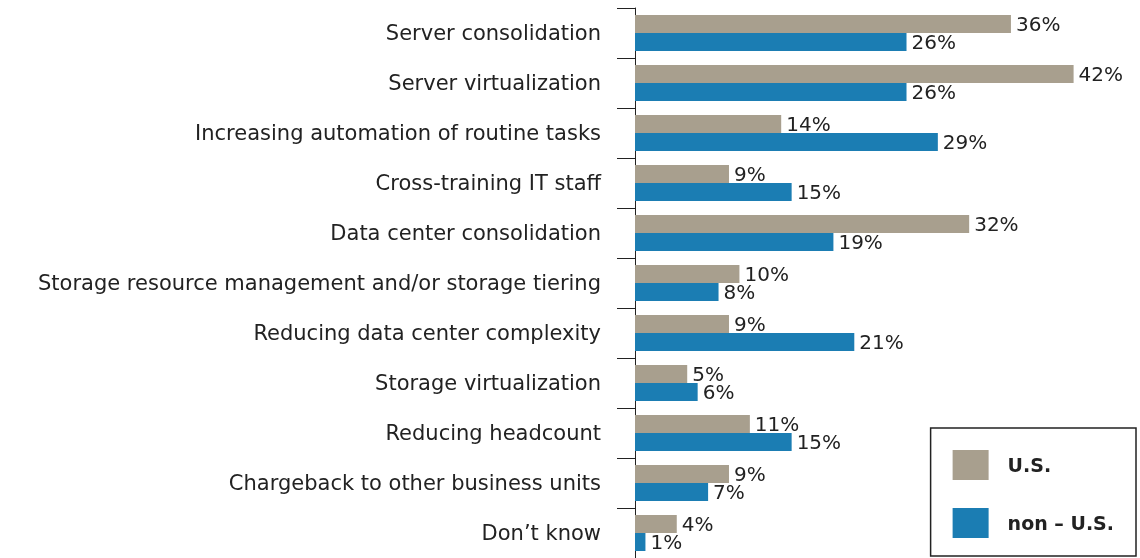 The width and height of the screenshot is (1140, 558). What do you see at coordinates (541, 533) in the screenshot?
I see `y-tick-label: Don’t know` at bounding box center [541, 533].